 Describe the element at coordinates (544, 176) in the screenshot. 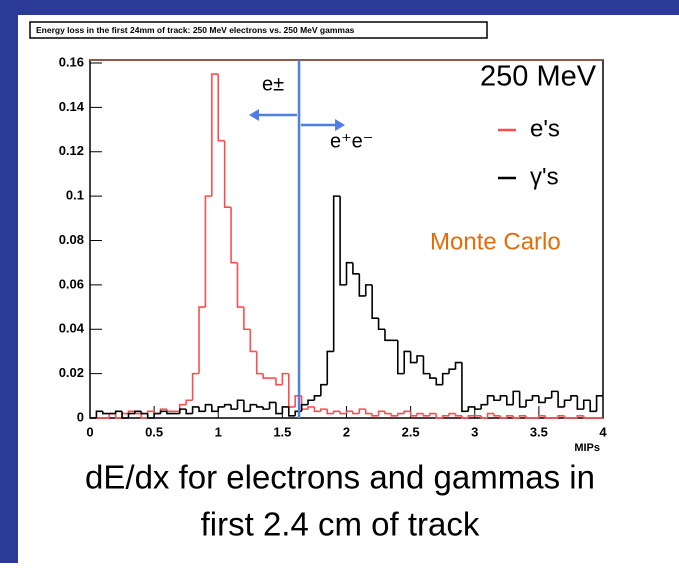

I see `legend-label: γ's` at that location.